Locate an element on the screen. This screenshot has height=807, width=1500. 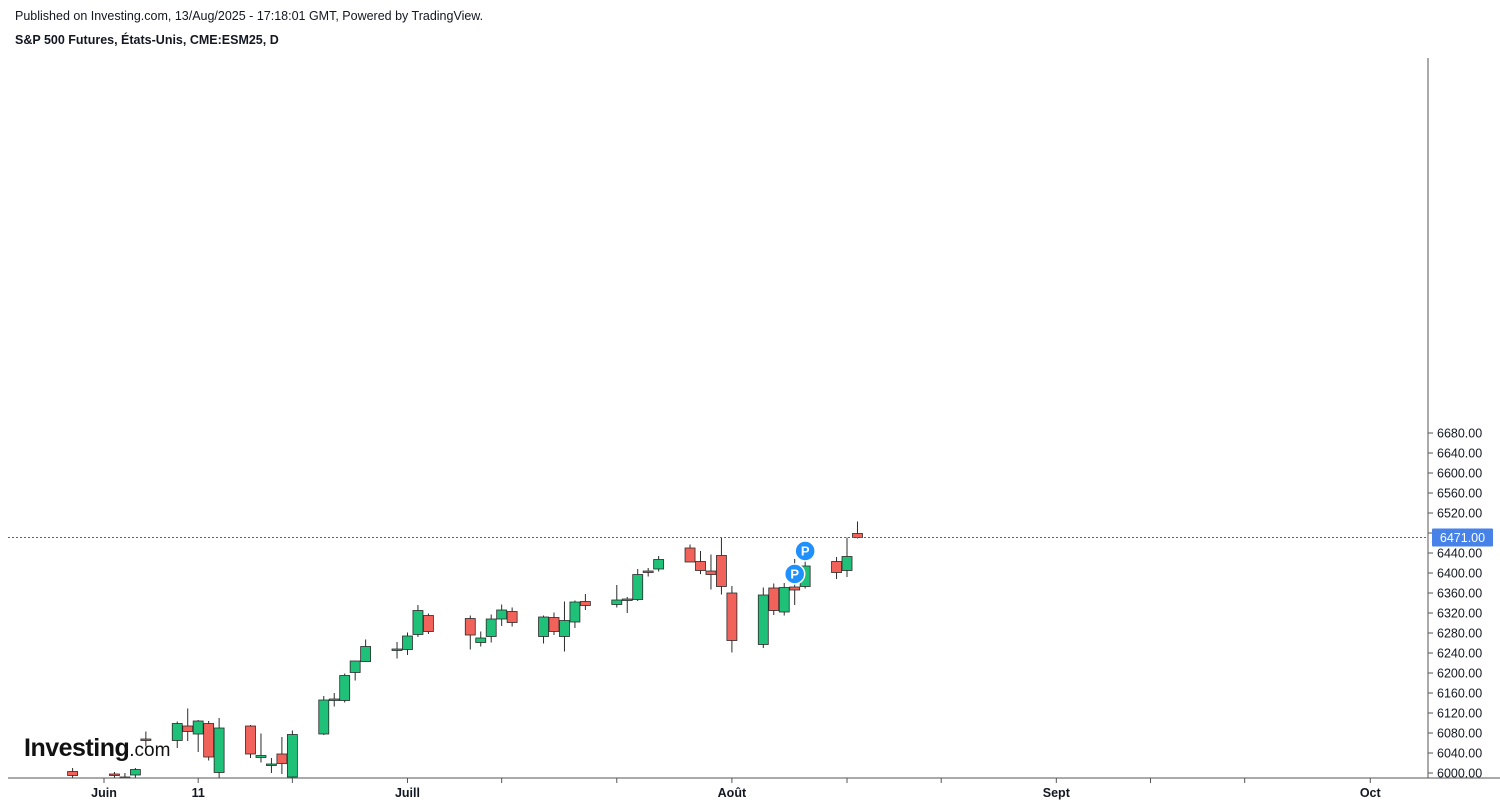
x-tick-label: 11 is located at coordinates (198, 793).